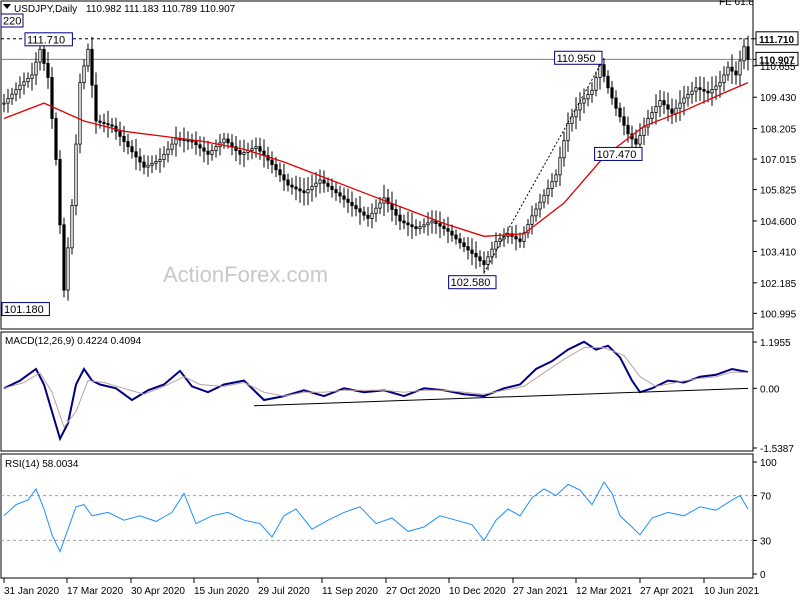  I want to click on y-tick-label: 109.430, so click(778, 98).